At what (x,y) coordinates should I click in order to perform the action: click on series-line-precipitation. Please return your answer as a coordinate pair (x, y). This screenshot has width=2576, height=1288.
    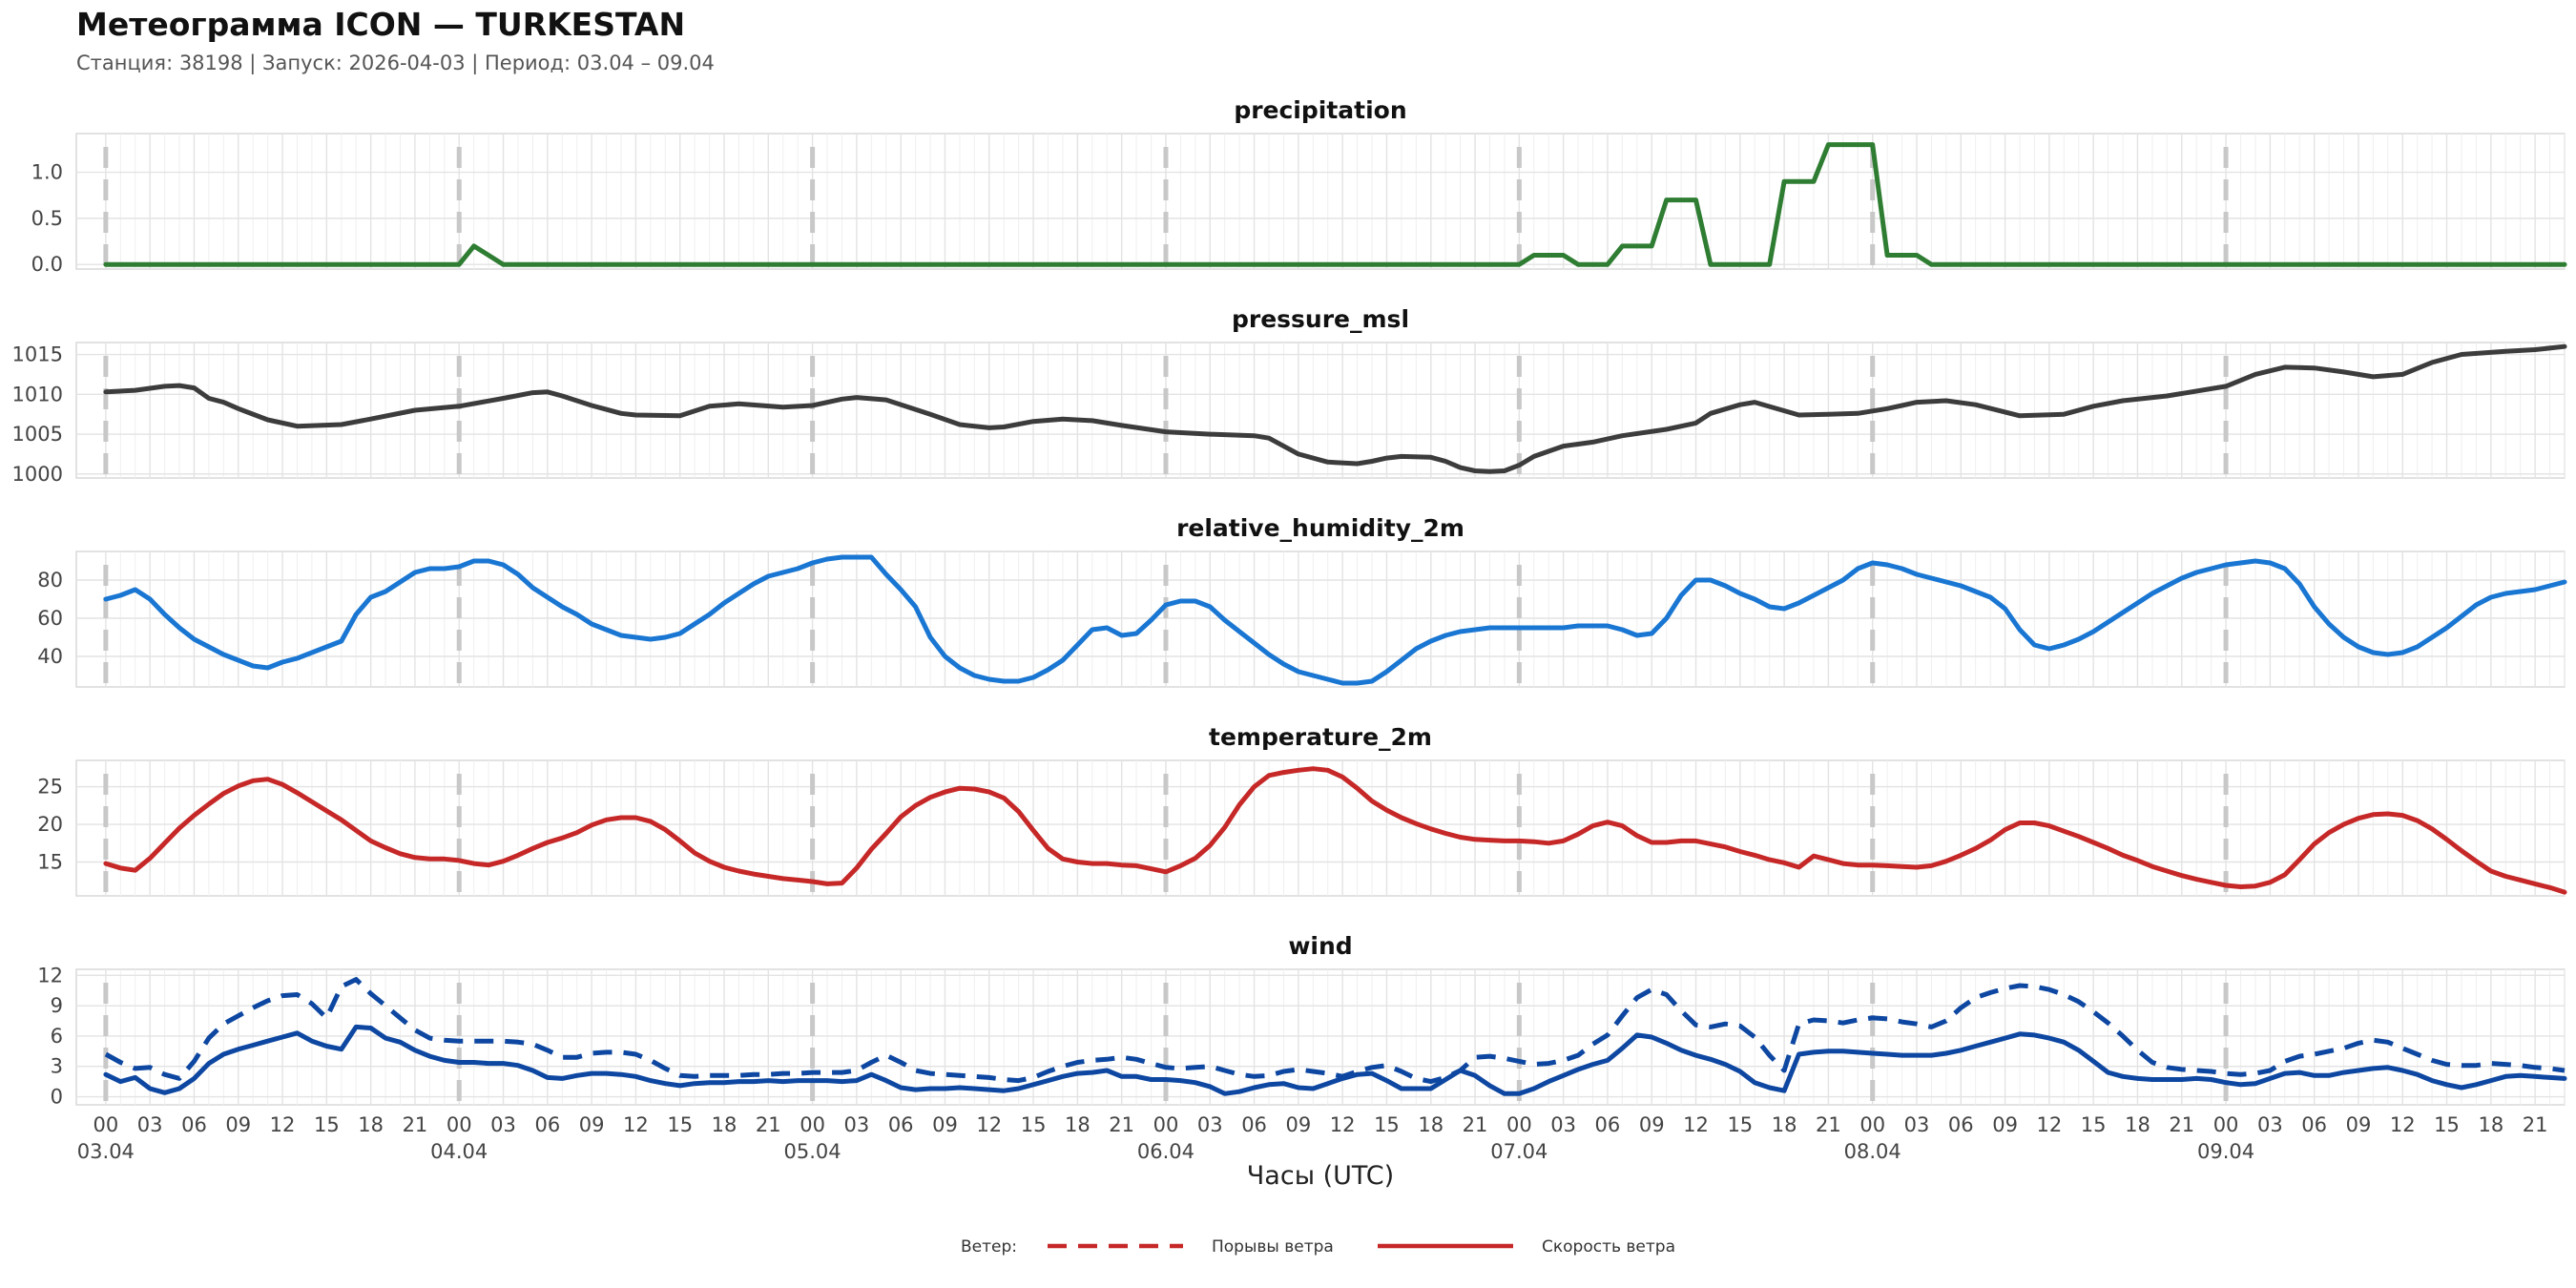
    Looking at the image, I should click on (1335, 204).